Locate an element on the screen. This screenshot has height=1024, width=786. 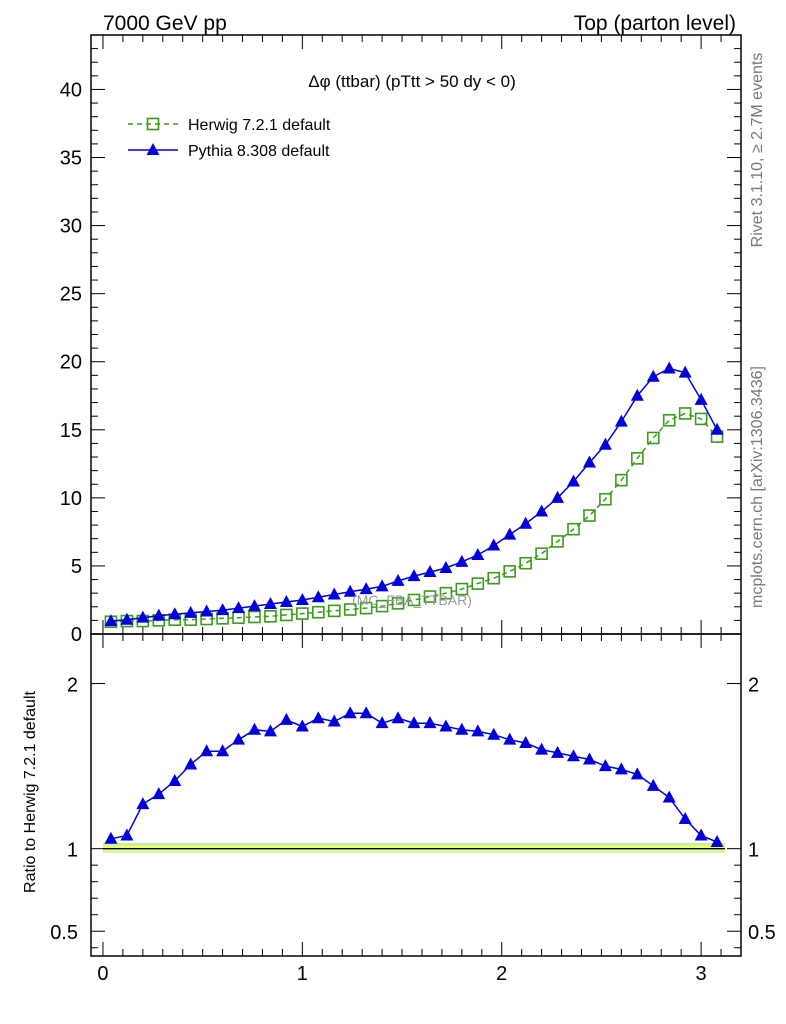
pythia-ratio-line is located at coordinates (414, 777).